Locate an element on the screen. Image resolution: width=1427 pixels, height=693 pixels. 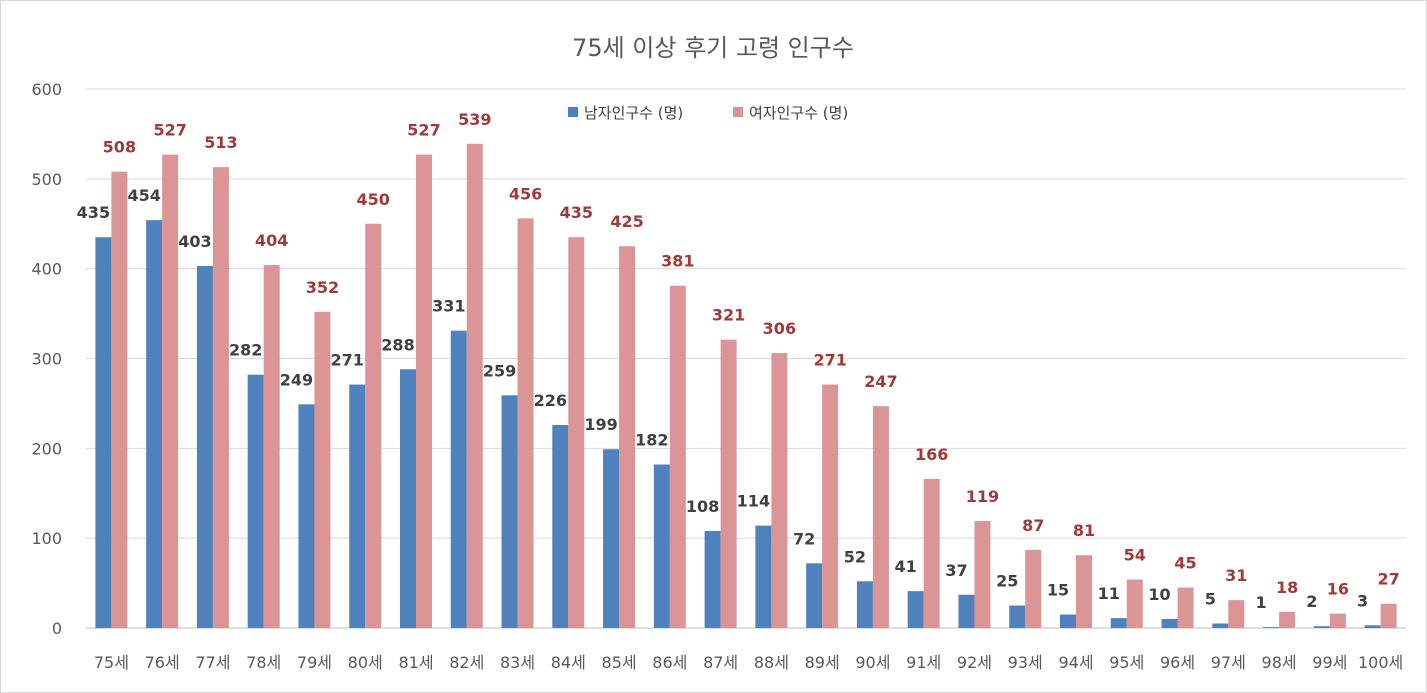
y-tick-label: 0 is located at coordinates (57, 628).